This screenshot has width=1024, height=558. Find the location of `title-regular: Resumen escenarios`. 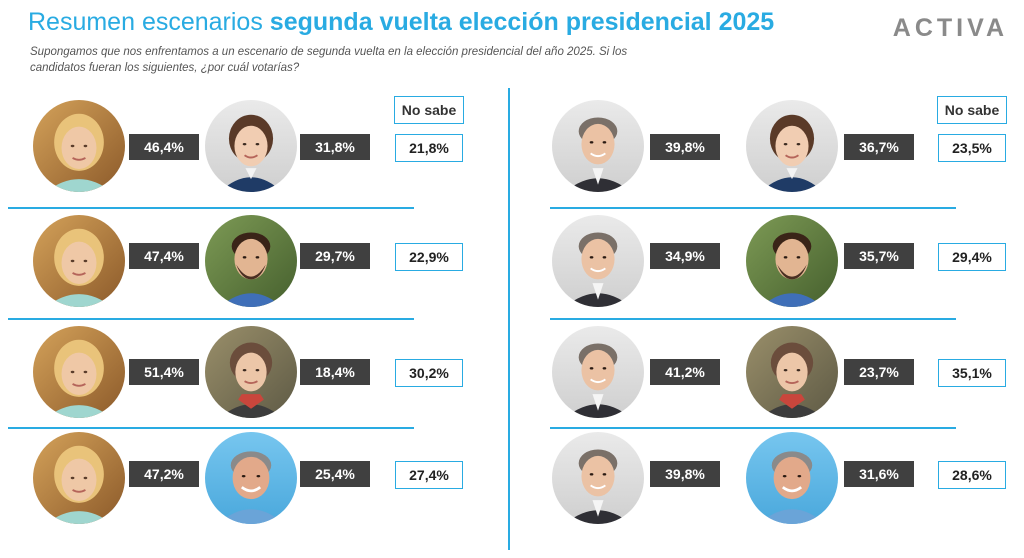

title-regular: Resumen escenarios is located at coordinates (149, 22).